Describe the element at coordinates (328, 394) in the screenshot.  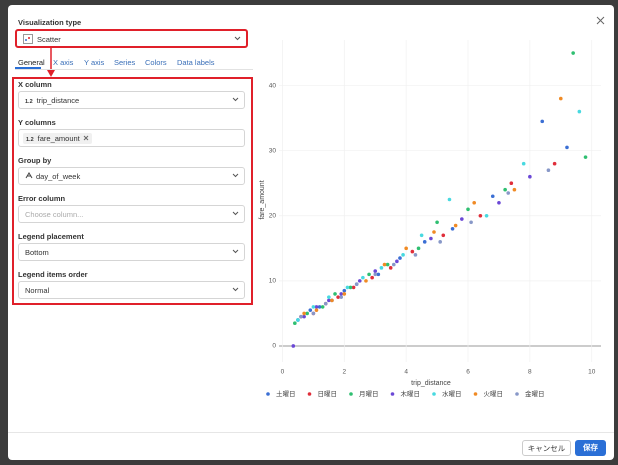
I see `legend-label: 日曜日` at that location.